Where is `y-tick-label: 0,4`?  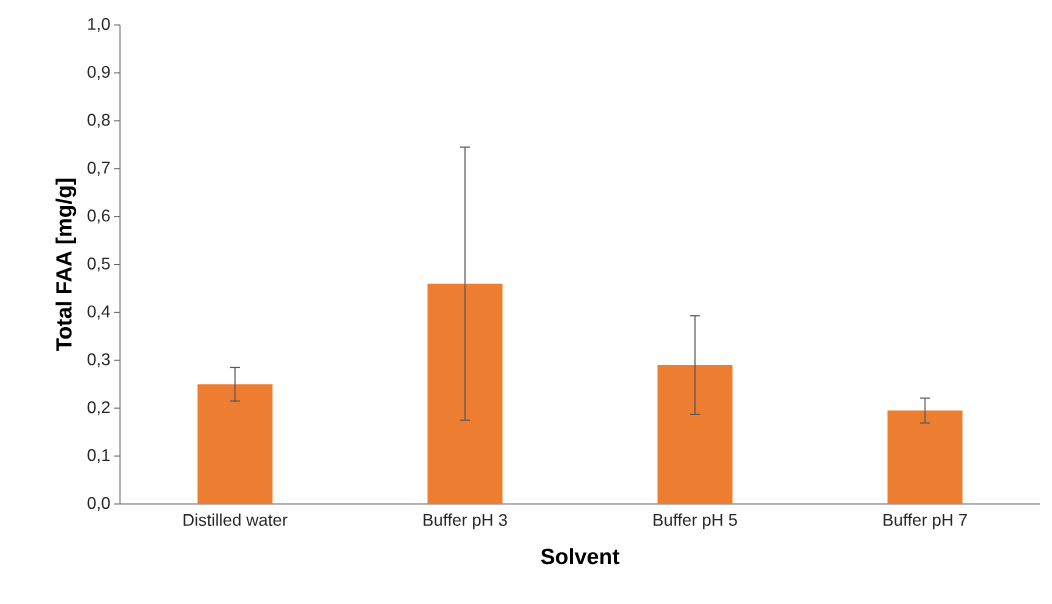 y-tick-label: 0,4 is located at coordinates (98, 312).